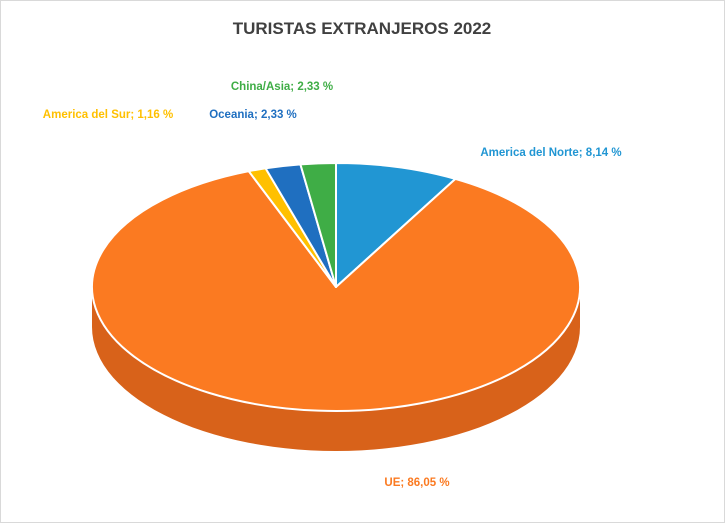 This screenshot has width=725, height=523. I want to click on data-label-china-asia: China/Asia; 2,33 %, so click(282, 87).